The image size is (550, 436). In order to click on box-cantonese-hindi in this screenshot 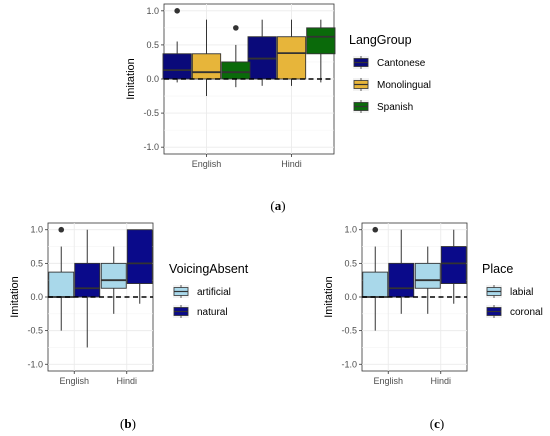, I will do `click(262, 52)`.